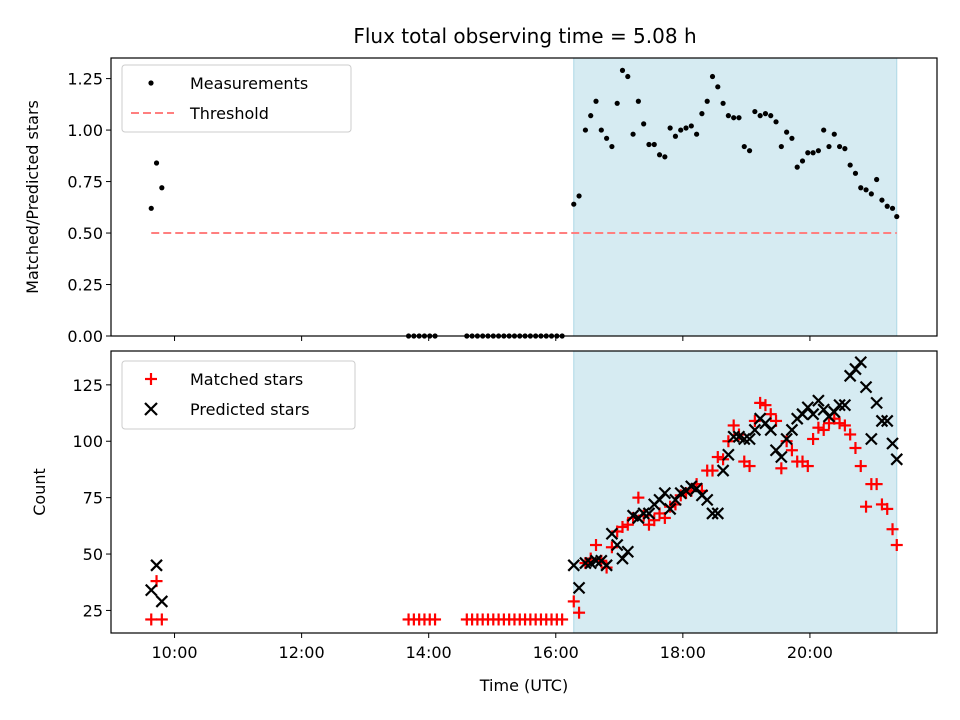 This screenshot has width=960, height=720. What do you see at coordinates (236, 98) in the screenshot?
I see `top-legend: Measurements Threshold` at bounding box center [236, 98].